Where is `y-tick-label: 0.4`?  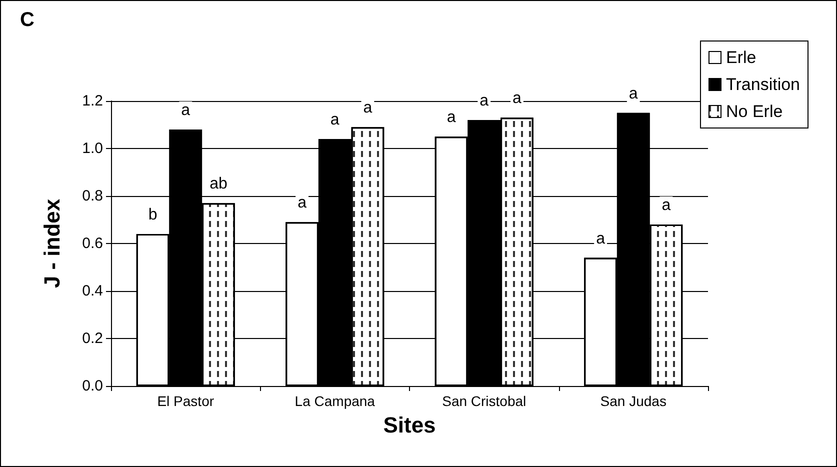
y-tick-label: 0.4 is located at coordinates (92, 291).